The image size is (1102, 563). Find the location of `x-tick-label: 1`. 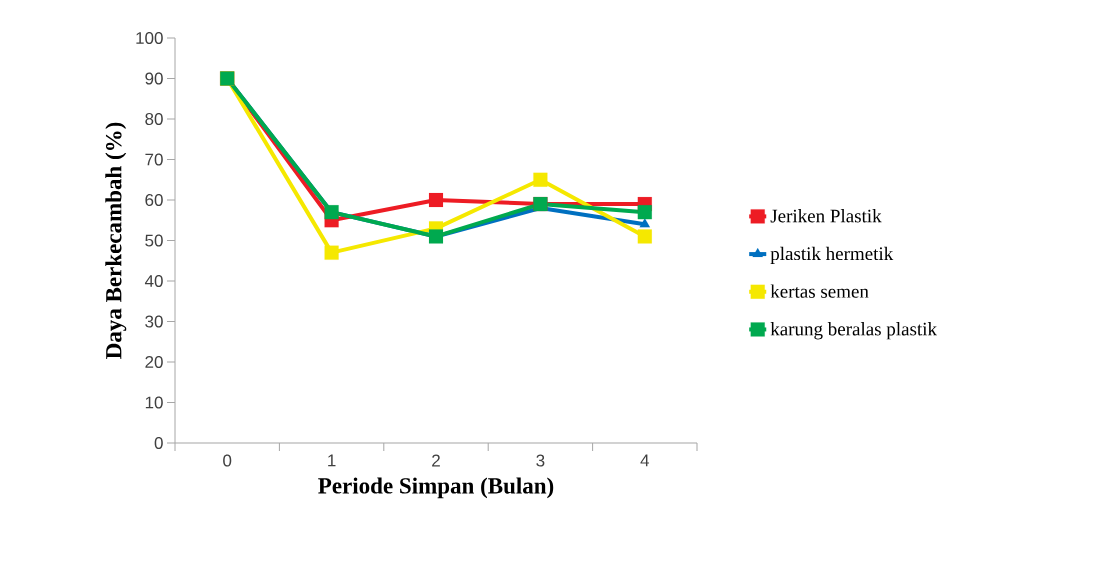

x-tick-label: 1 is located at coordinates (332, 460).